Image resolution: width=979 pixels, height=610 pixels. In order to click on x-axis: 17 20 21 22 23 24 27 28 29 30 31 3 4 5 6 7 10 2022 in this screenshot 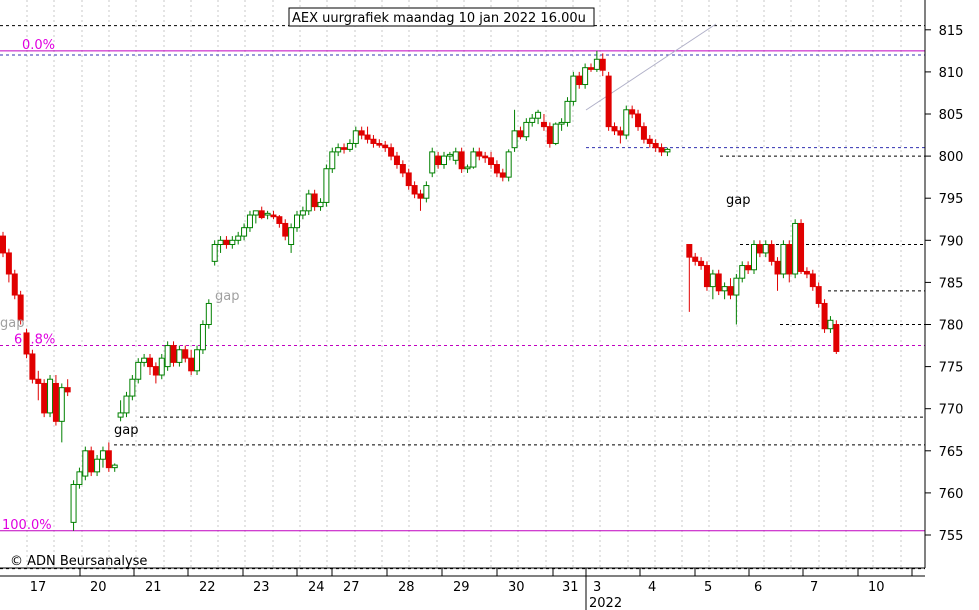, I will do `click(471, 589)`.